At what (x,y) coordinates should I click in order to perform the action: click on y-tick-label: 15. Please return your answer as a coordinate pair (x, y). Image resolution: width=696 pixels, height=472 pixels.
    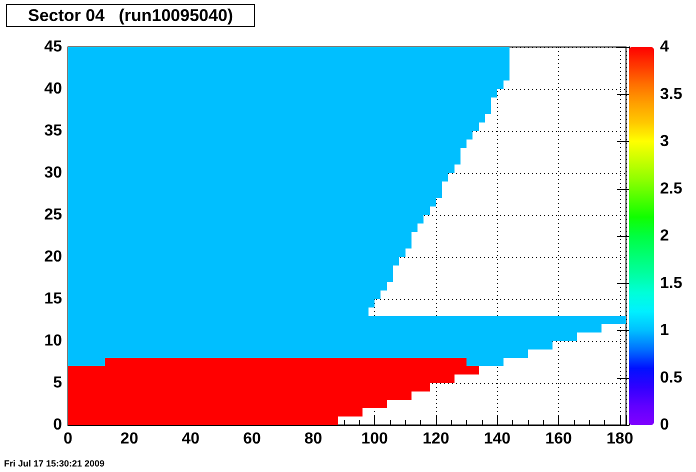
    Looking at the image, I should click on (53, 299).